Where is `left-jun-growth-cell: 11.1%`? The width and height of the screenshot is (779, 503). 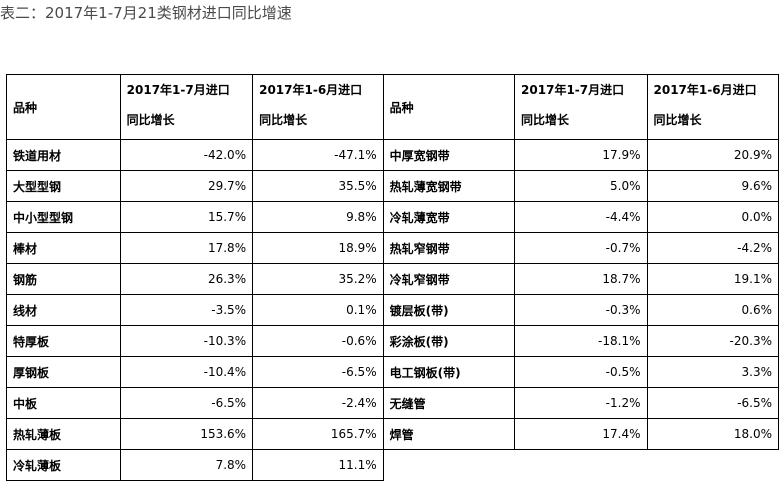 left-jun-growth-cell: 11.1% is located at coordinates (318, 465).